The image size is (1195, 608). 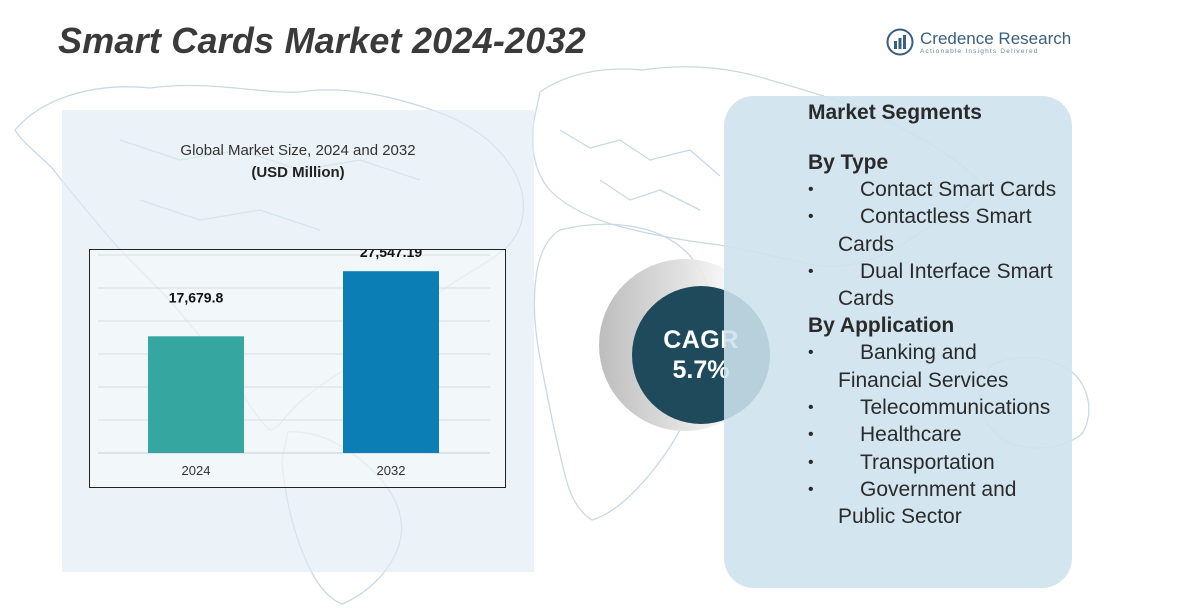 I want to click on bar-chart: 17,679.8 2024 27,547.19 2032, so click(x=294, y=364).